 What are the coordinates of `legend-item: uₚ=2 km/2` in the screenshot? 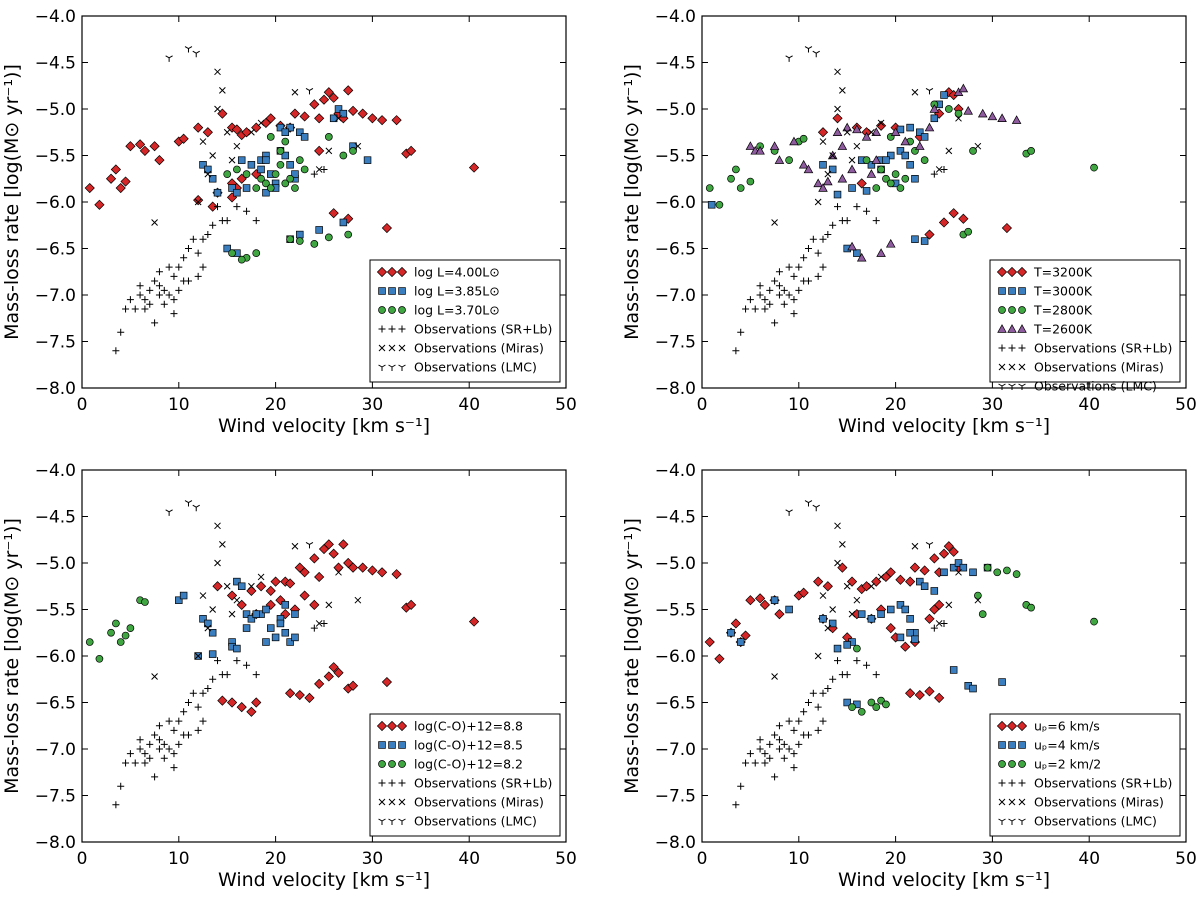 It's located at (1049, 764).